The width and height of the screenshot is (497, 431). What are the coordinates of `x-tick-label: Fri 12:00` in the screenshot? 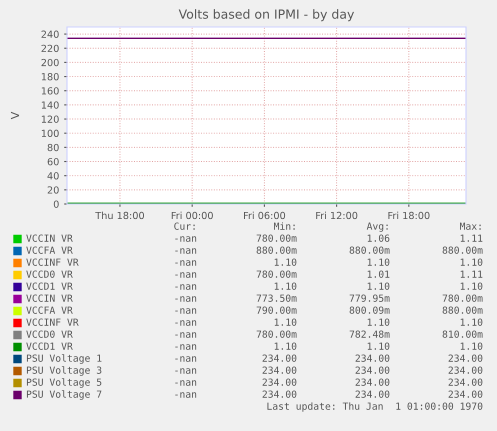 It's located at (337, 216).